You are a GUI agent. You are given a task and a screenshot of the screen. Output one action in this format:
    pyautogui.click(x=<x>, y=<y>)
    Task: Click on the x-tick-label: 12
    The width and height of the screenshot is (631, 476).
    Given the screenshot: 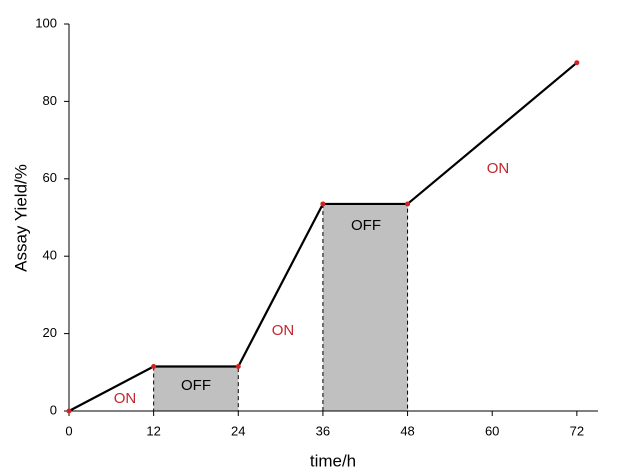 What is the action you would take?
    pyautogui.click(x=153, y=430)
    